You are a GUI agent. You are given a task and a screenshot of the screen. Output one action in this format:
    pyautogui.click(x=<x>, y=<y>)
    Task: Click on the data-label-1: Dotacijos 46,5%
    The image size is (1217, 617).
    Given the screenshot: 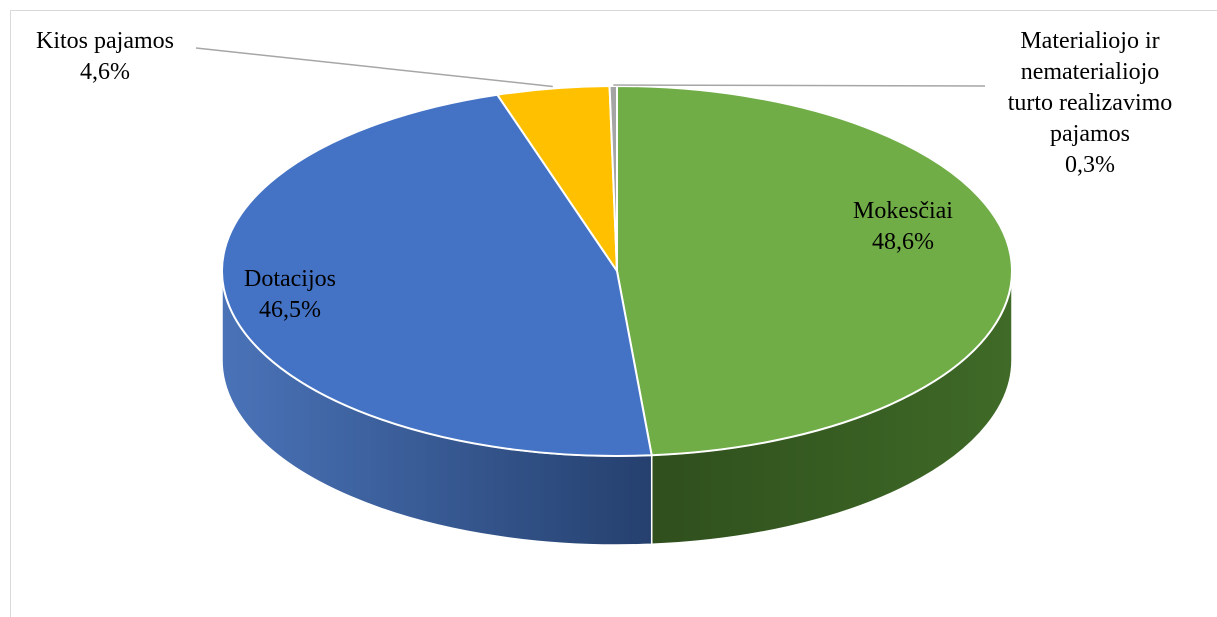 What is the action you would take?
    pyautogui.click(x=290, y=294)
    